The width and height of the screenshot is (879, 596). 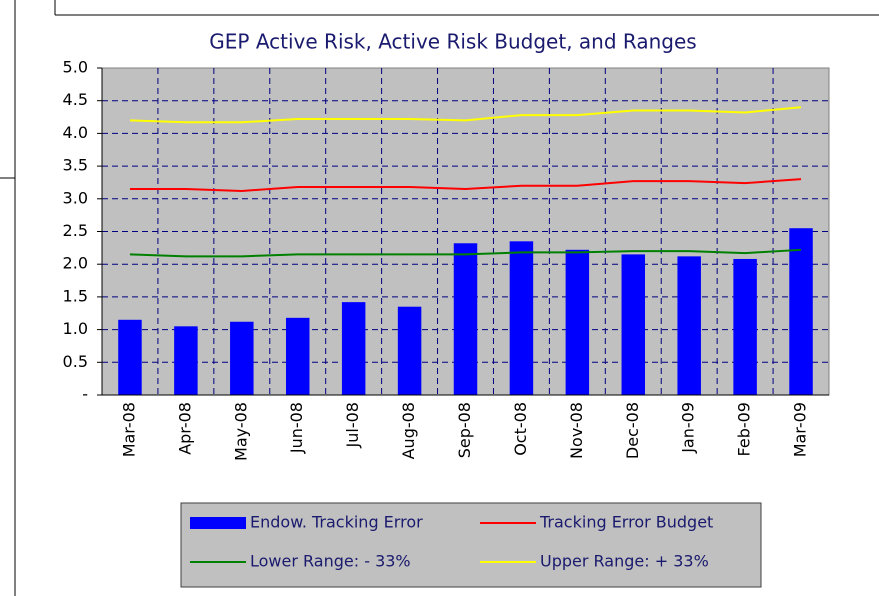 What do you see at coordinates (75, 99) in the screenshot?
I see `y-tick-label: 4.5` at bounding box center [75, 99].